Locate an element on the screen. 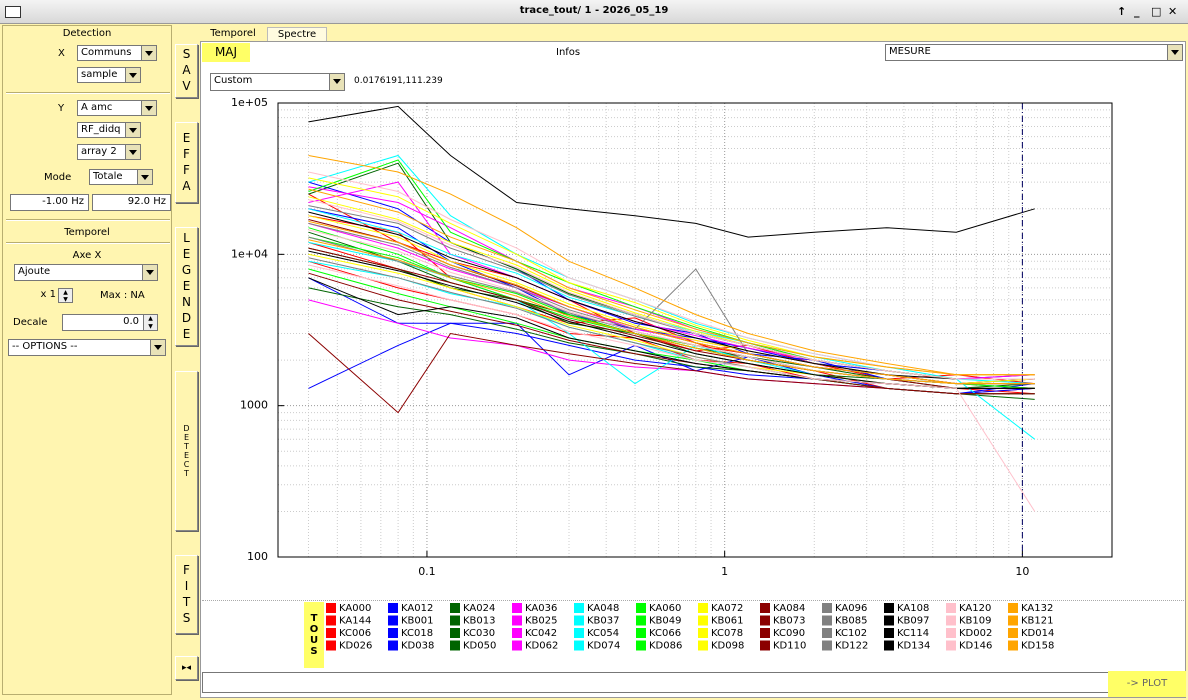 The image size is (1188, 700). select: Ajoute is located at coordinates (86, 272).